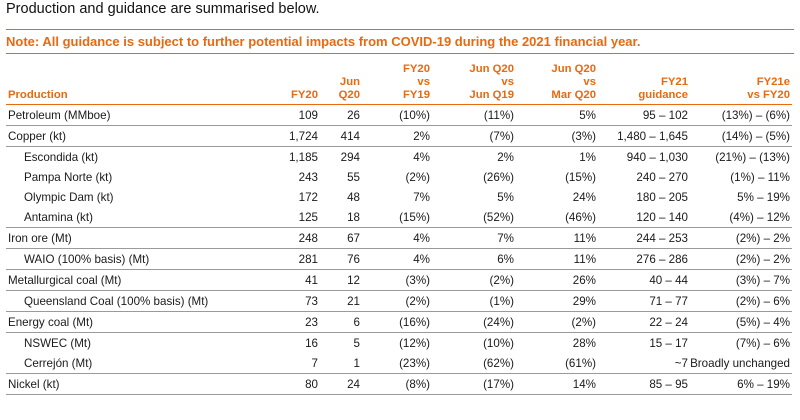 Image resolution: width=800 pixels, height=420 pixels. Describe the element at coordinates (341, 384) in the screenshot. I see `table-cell: 24` at that location.